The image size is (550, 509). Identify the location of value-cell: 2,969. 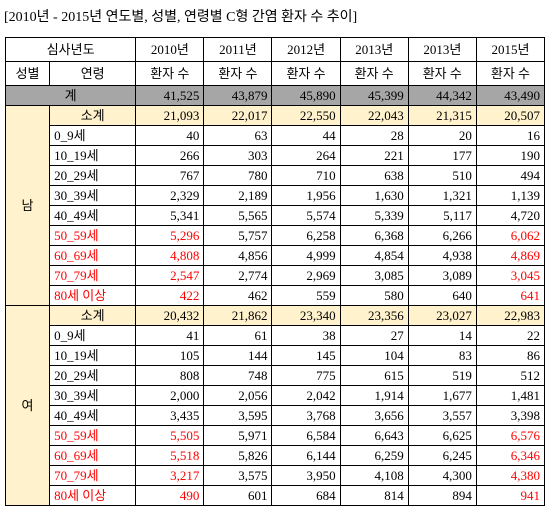
(306, 275).